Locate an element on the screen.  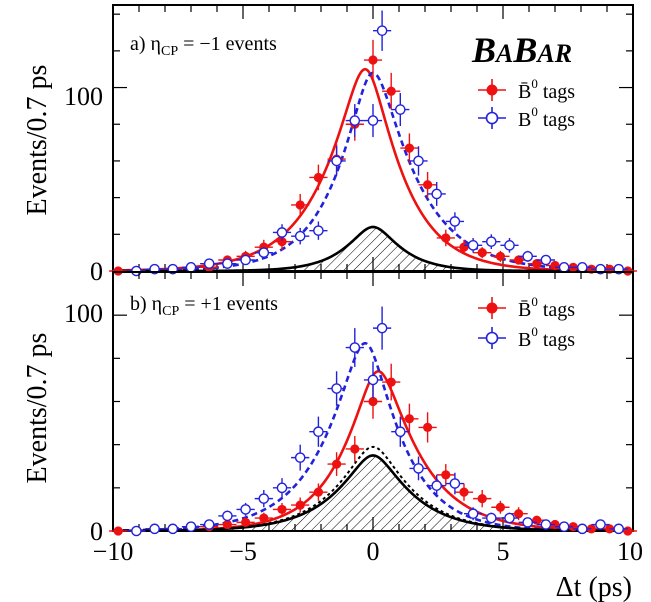
legend-a: B̄0 tags B0 tags is located at coordinates (526, 103).